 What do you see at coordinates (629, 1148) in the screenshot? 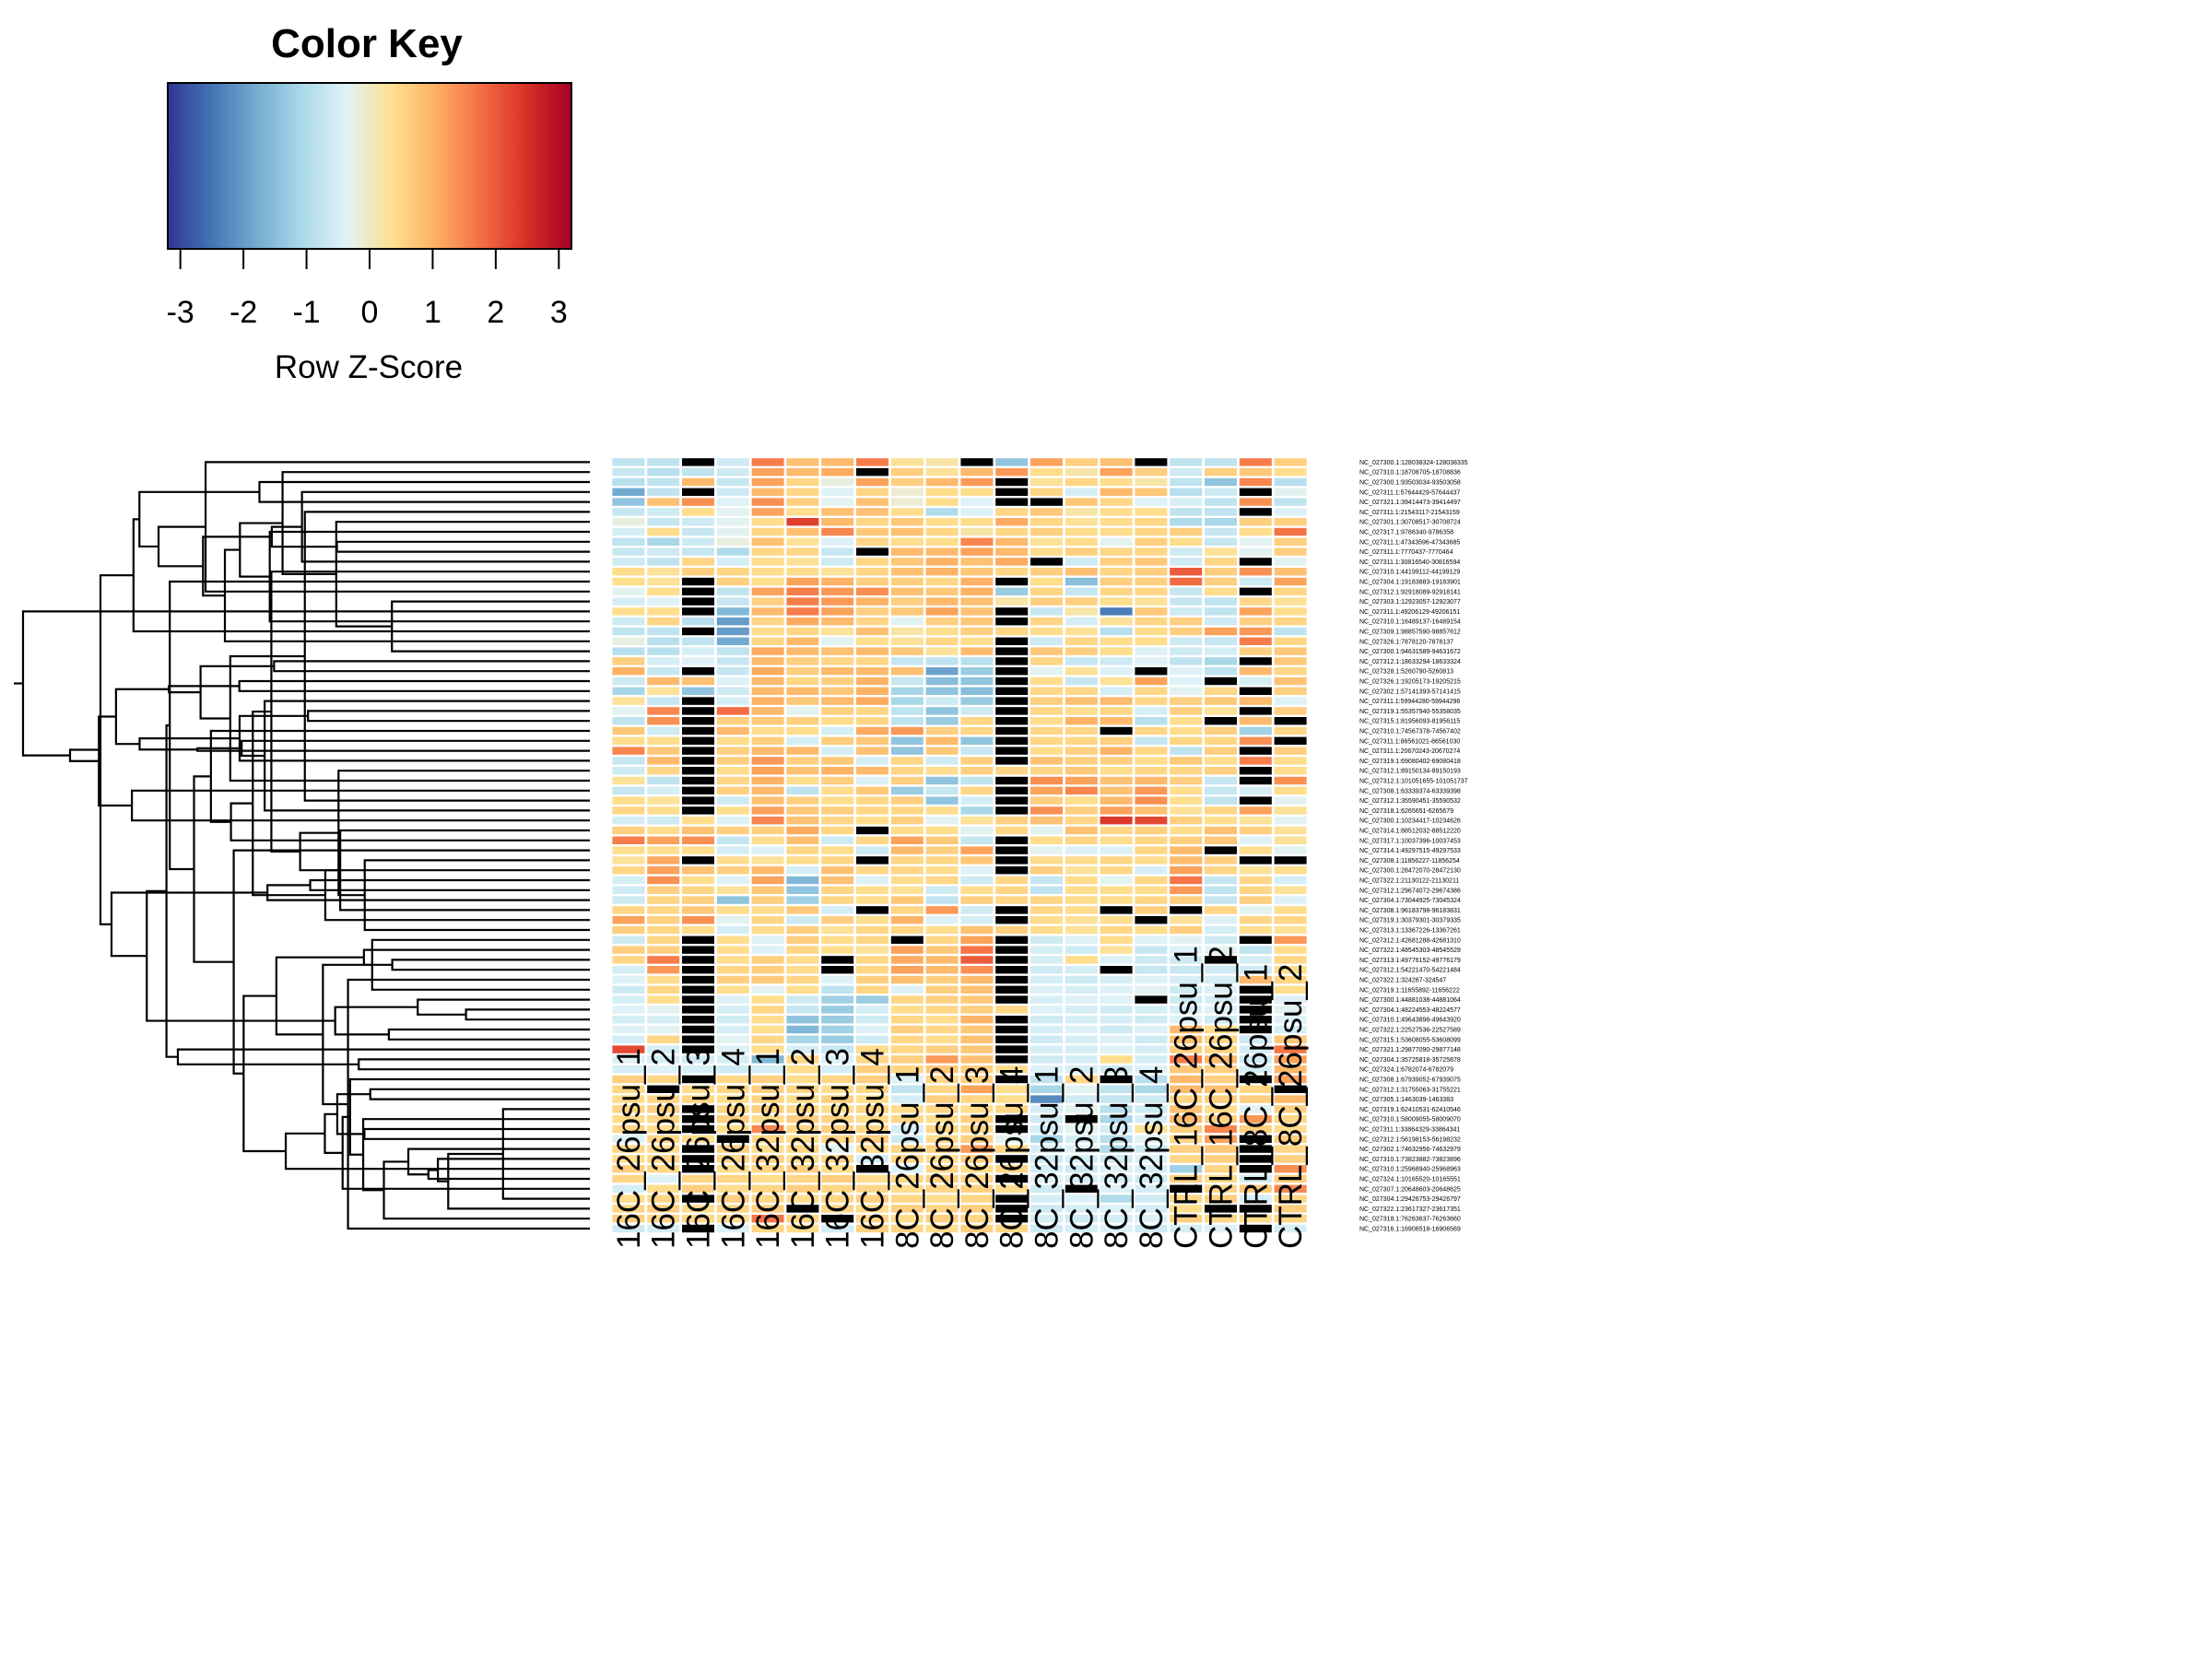
I see `column-label: 16C_26psu_1` at bounding box center [629, 1148].